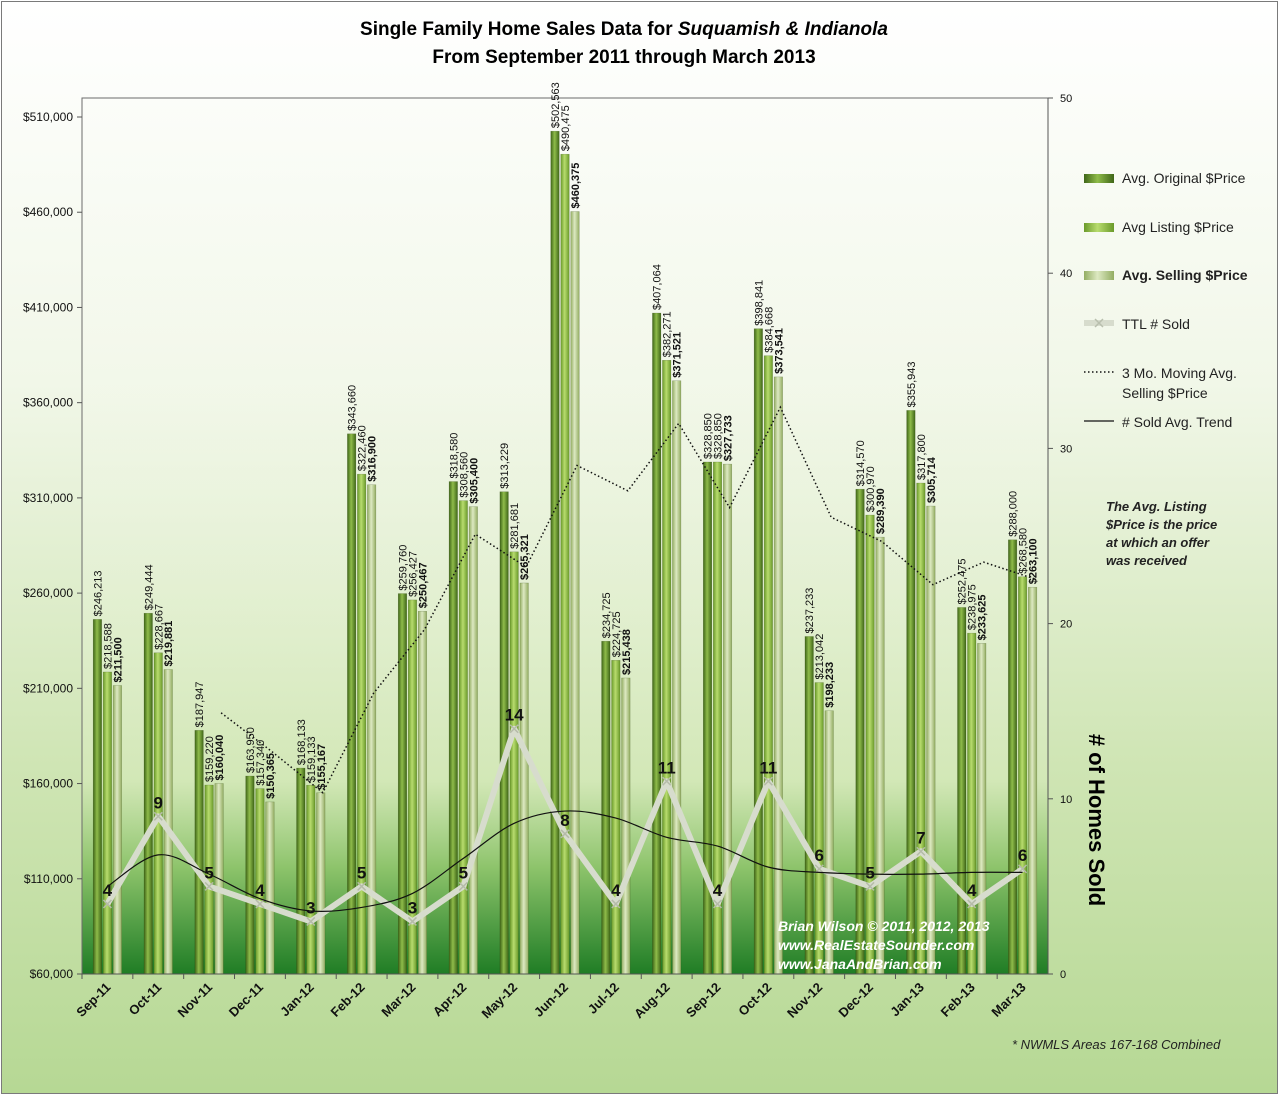  I want to click on left-tick-label: $410,000, so click(48, 307).